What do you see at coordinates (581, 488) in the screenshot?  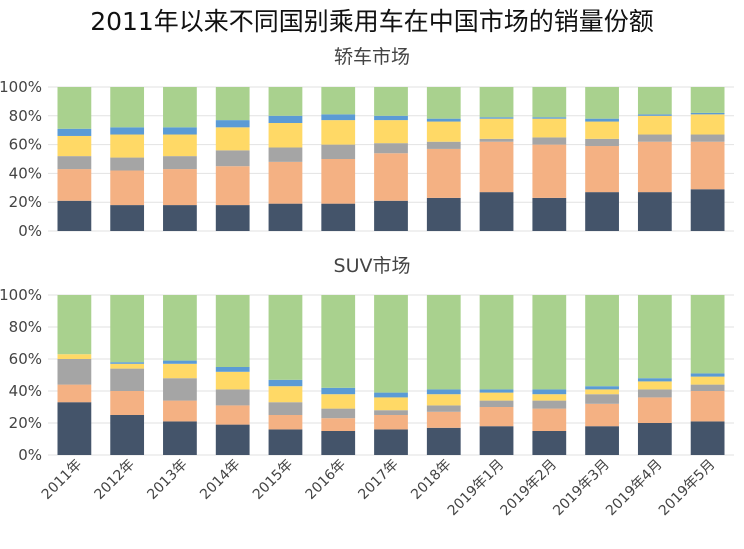 I see `x-tick-label: 2019年3月` at bounding box center [581, 488].